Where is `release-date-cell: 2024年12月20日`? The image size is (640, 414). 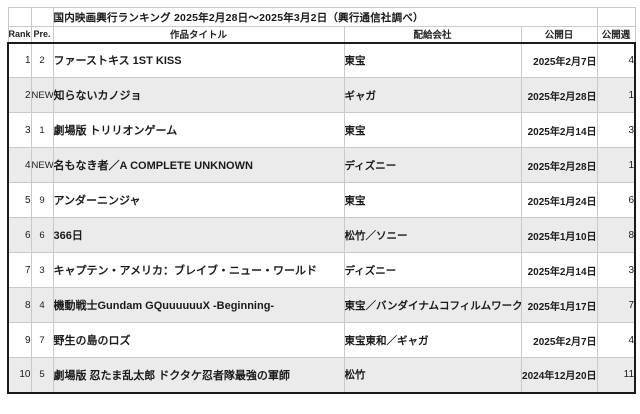 release-date-cell: 2024年12月20日 is located at coordinates (559, 375).